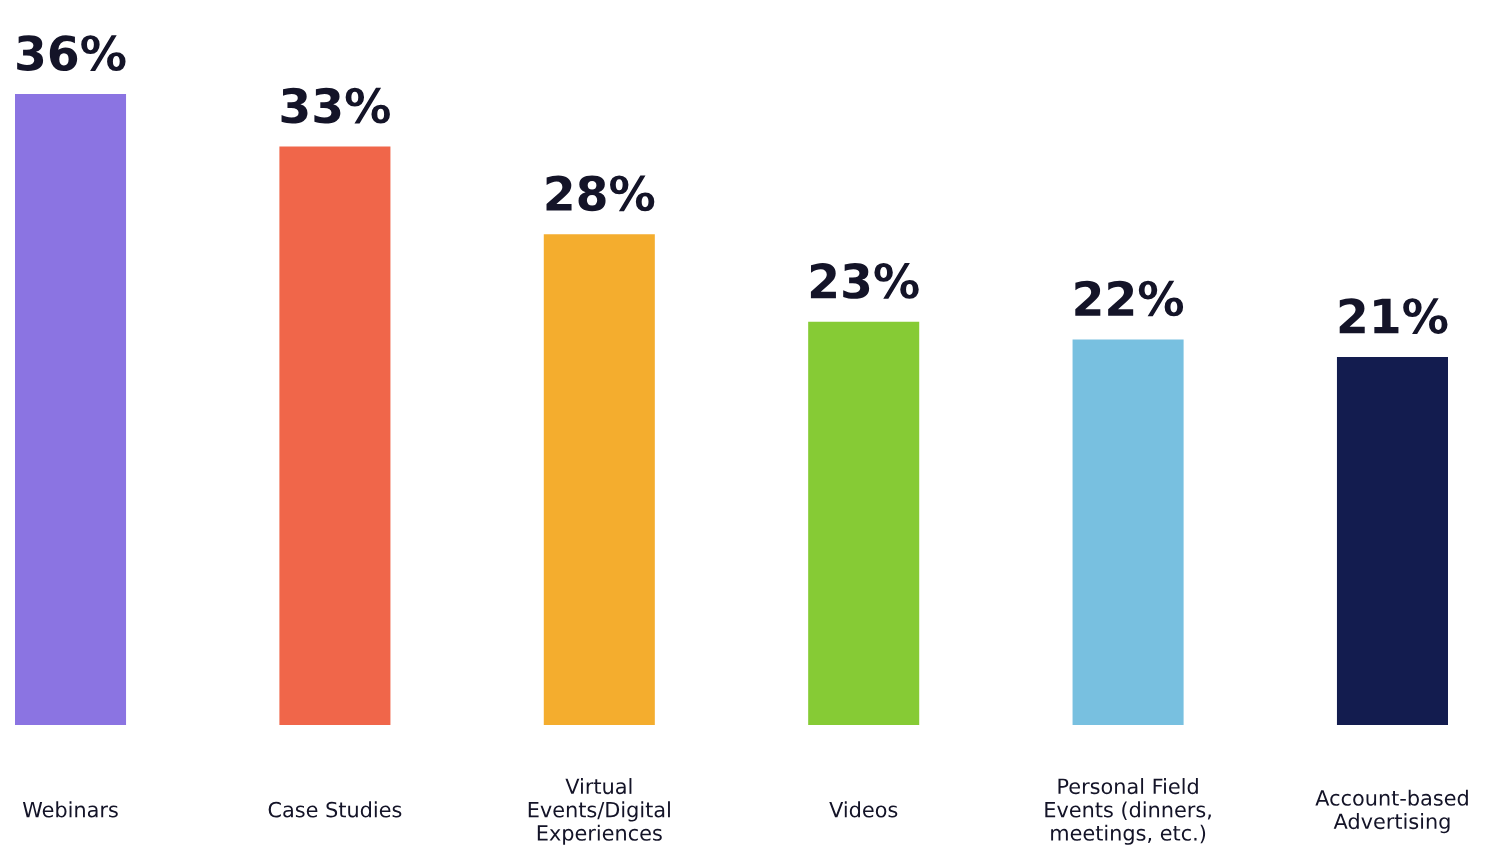 Image resolution: width=1493 pixels, height=862 pixels. What do you see at coordinates (1128, 811) in the screenshot?
I see `x-tick-label: Personal Field Events (dinners, meetings, etc.)` at bounding box center [1128, 811].